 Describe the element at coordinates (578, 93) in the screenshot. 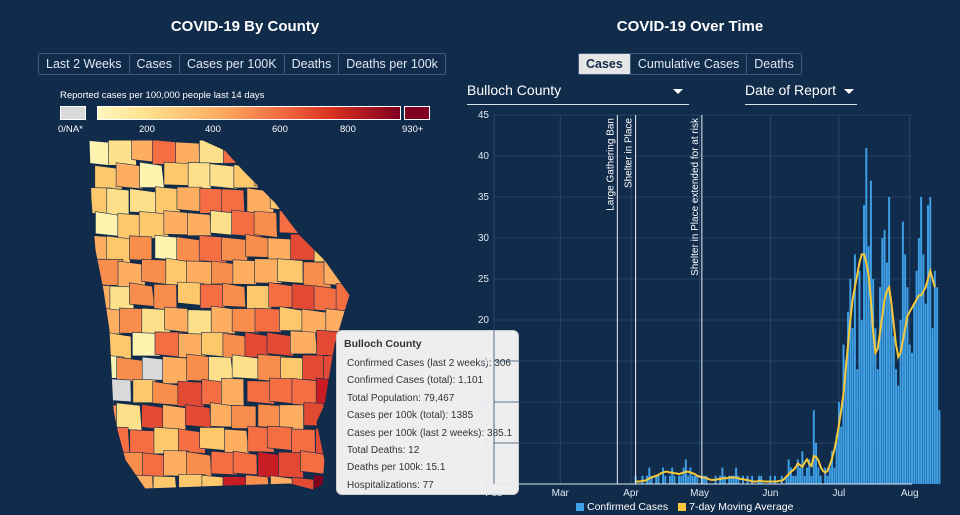

I see `county-select: Bulloch County` at that location.